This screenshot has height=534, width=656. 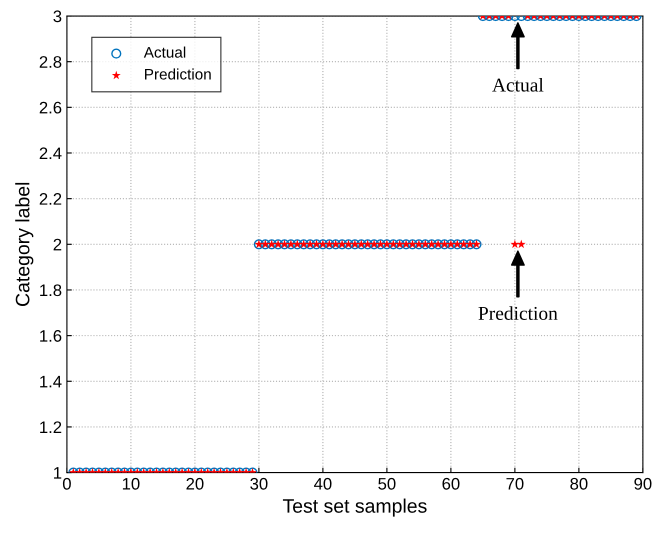 What do you see at coordinates (354, 507) in the screenshot?
I see `x-axis-title: Test set samples` at bounding box center [354, 507].